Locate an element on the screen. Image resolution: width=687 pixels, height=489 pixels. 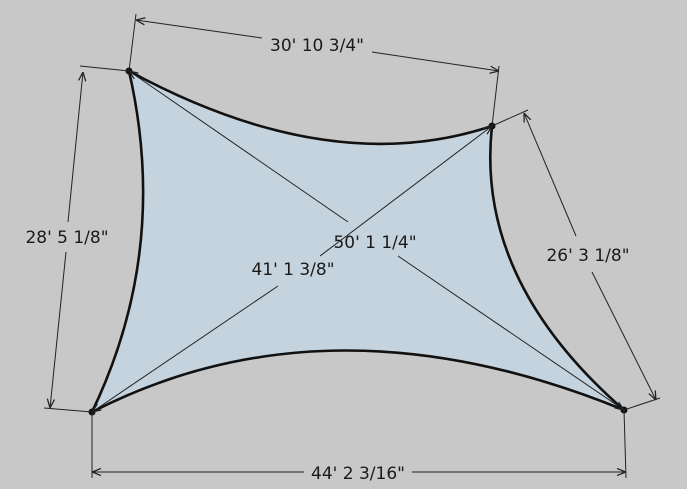
diagonal-long-label: 50' 1 1/4" is located at coordinates (374, 243).